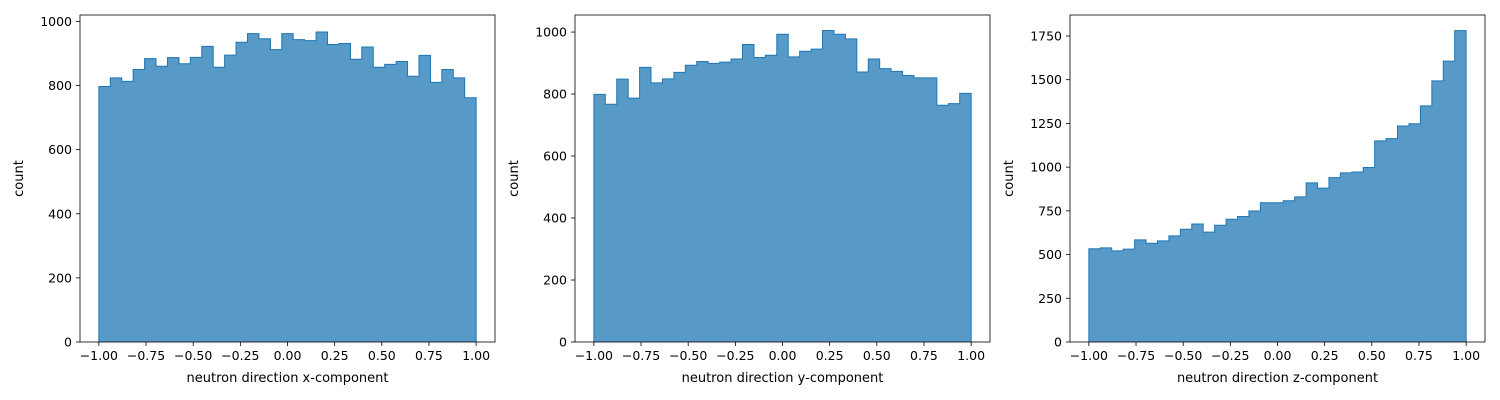 The width and height of the screenshot is (1500, 400). What do you see at coordinates (555, 156) in the screenshot?
I see `y-tick-label: 600` at bounding box center [555, 156].